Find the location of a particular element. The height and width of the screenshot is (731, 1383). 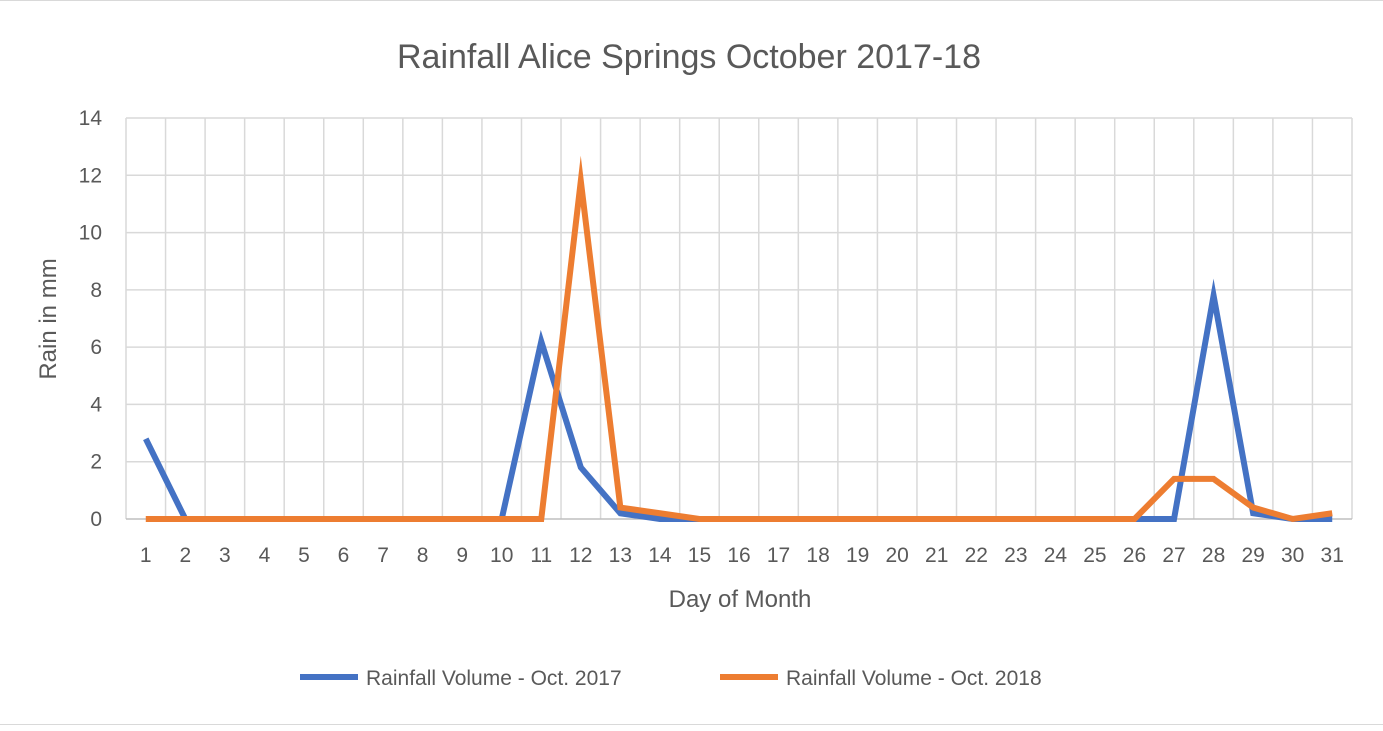

x-tick-label: 19 is located at coordinates (857, 555).